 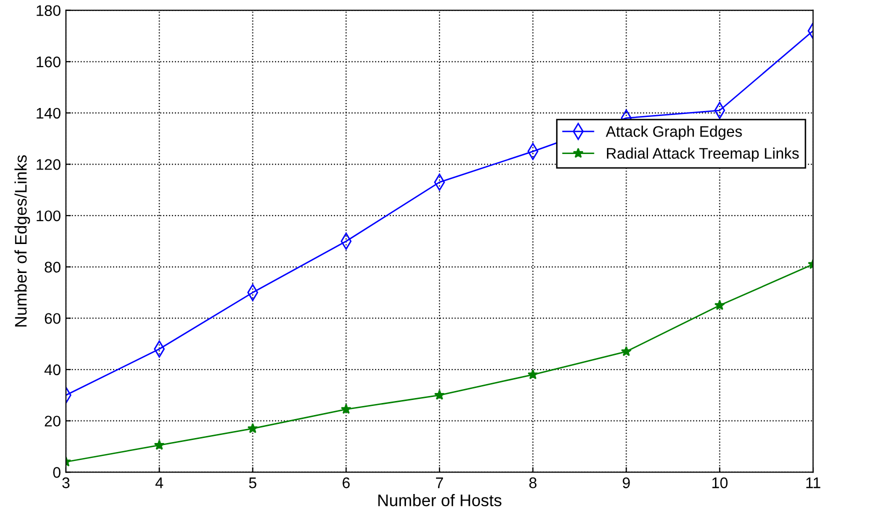 I want to click on y-tick-label: 20, so click(x=52, y=421).